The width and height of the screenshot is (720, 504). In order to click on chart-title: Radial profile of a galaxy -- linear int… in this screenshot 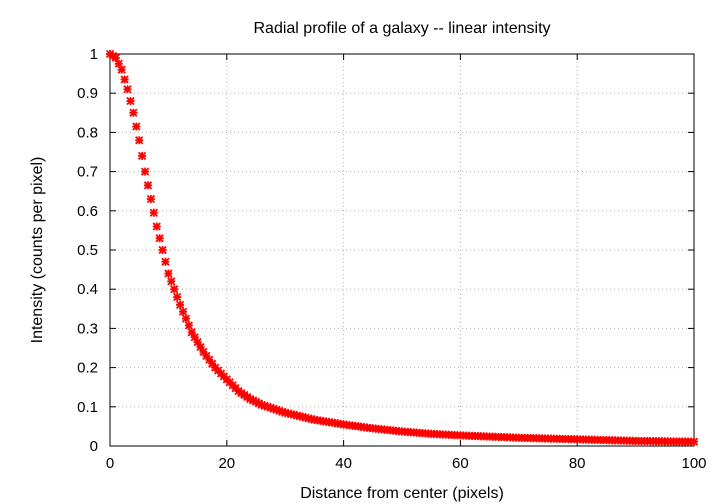, I will do `click(401, 28)`.